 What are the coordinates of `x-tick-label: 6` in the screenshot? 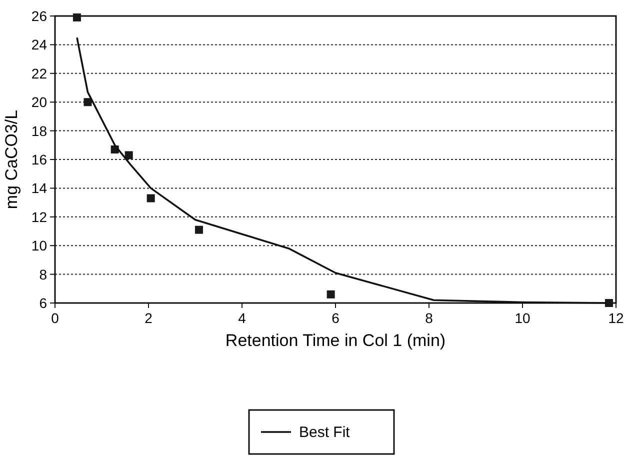 It's located at (336, 318).